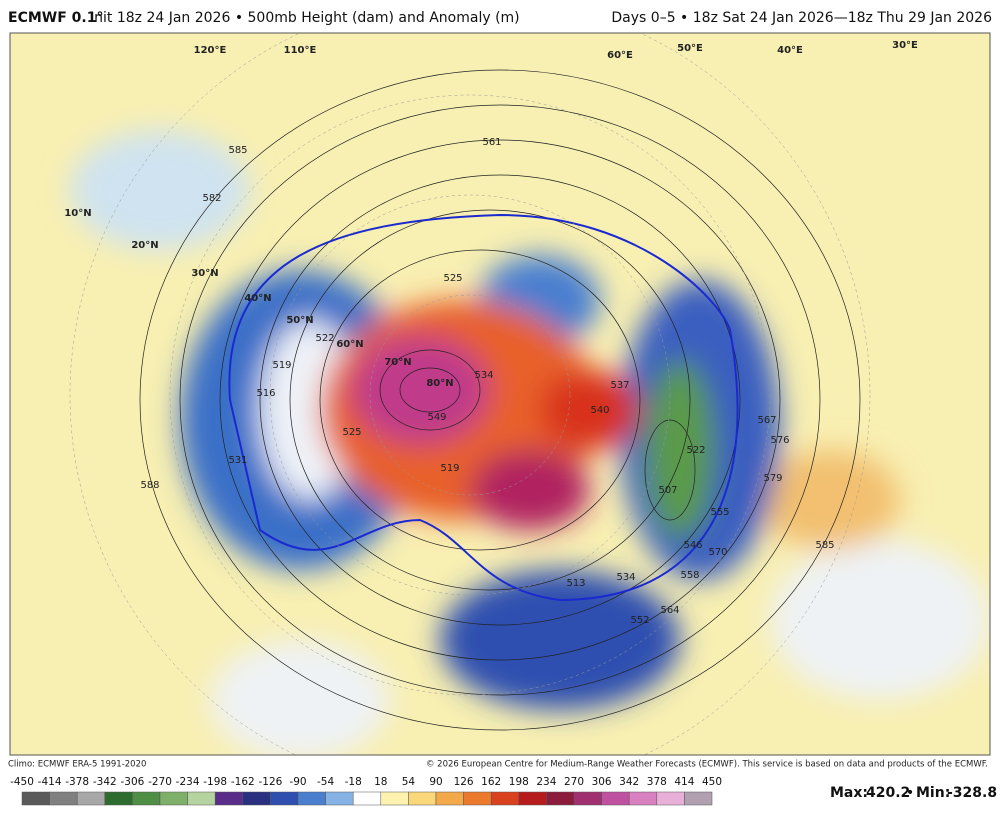  Describe the element at coordinates (380, 782) in the screenshot. I see `colorbar-tick-label: 18` at that location.